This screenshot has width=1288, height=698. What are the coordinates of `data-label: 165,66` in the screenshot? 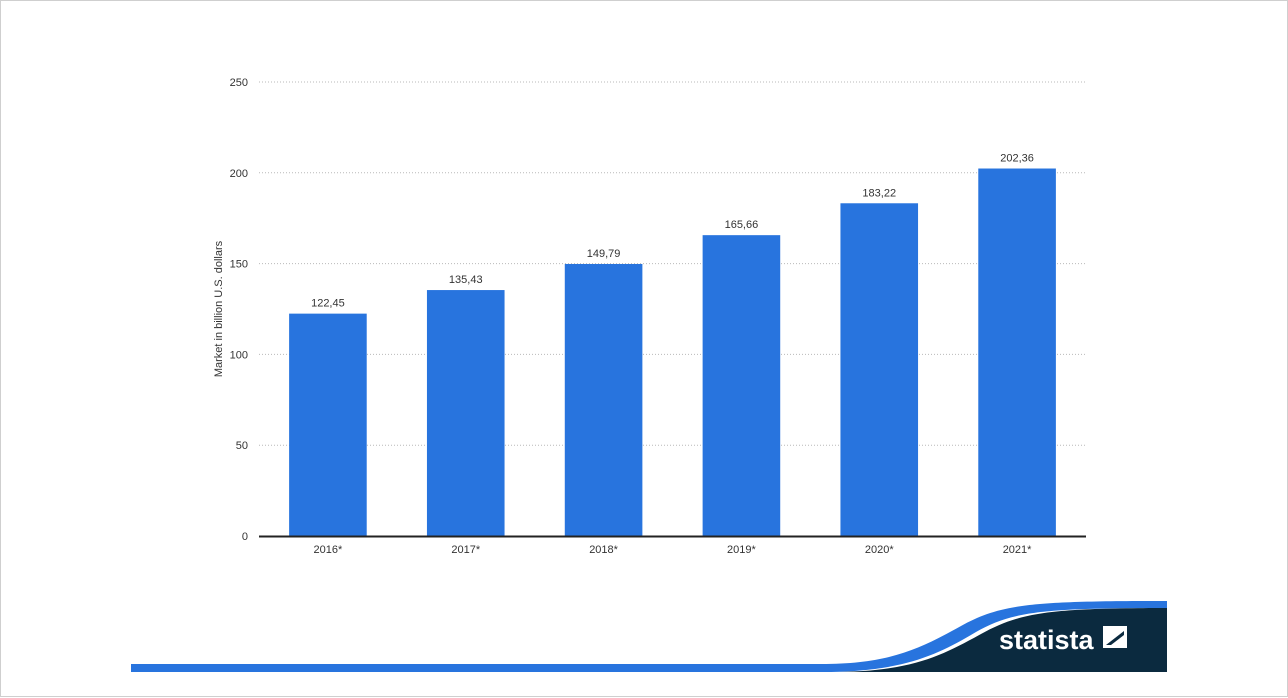 It's located at (742, 225).